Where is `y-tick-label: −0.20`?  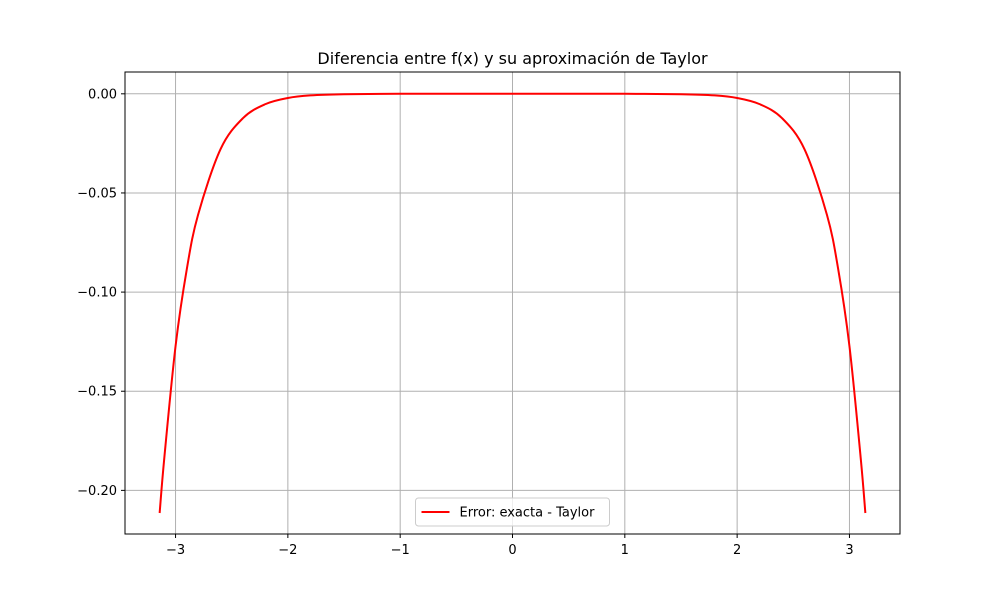 y-tick-label: −0.20 is located at coordinates (97, 491).